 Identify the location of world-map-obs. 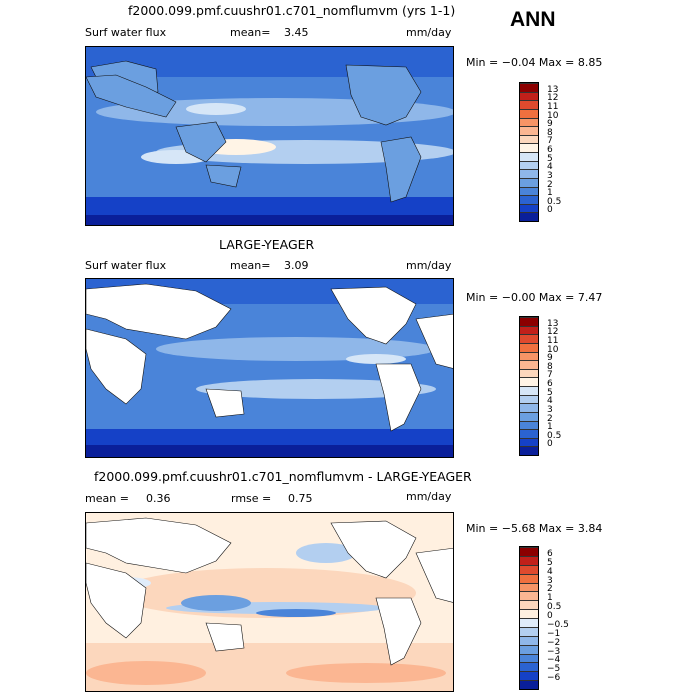
(269, 368).